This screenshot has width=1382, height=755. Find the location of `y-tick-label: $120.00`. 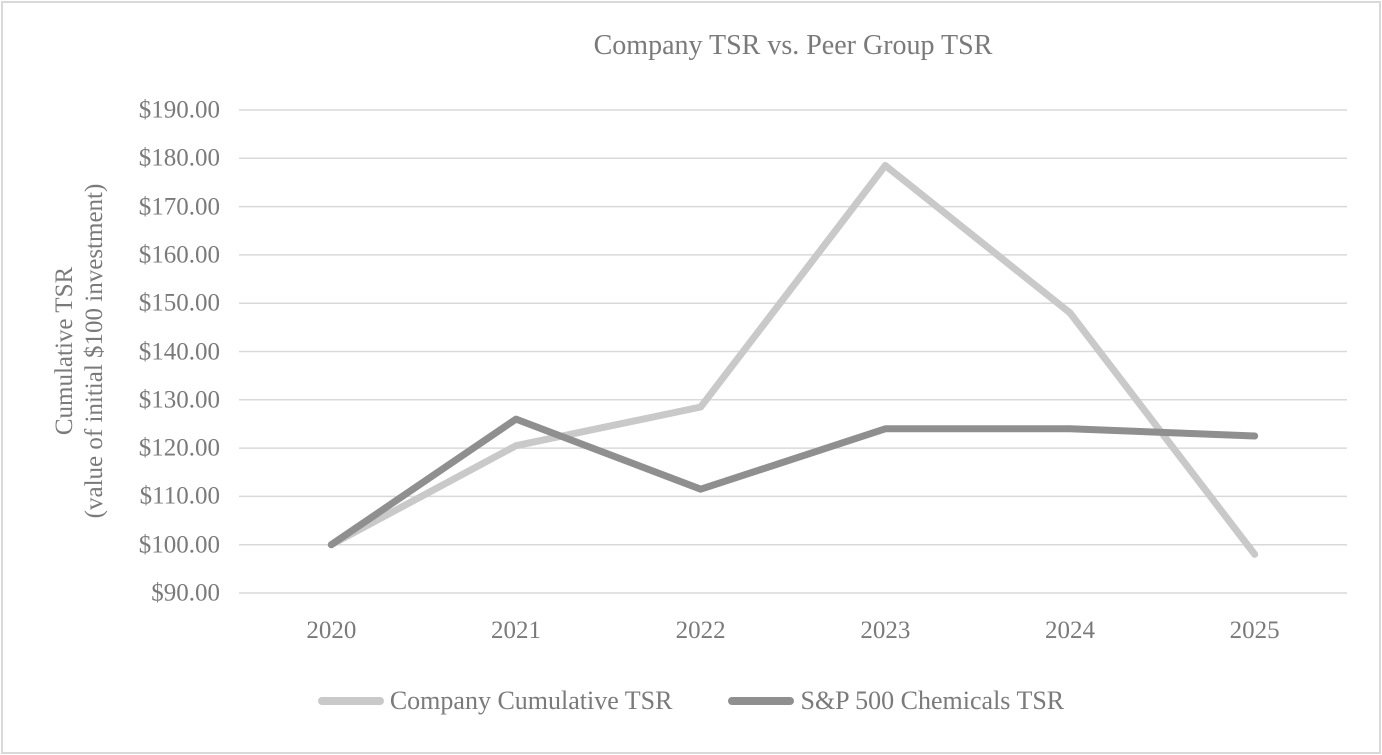

y-tick-label: $120.00 is located at coordinates (179, 448).